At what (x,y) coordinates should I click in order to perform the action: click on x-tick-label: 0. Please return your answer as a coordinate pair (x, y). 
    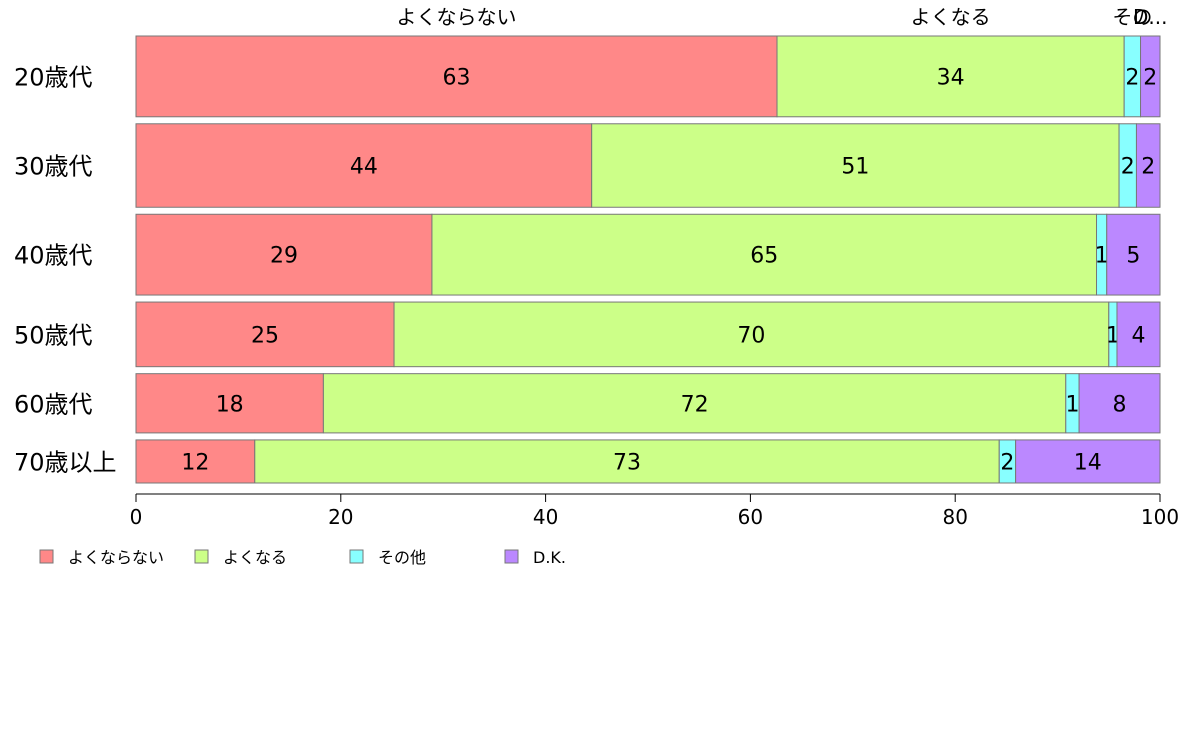
    Looking at the image, I should click on (136, 517).